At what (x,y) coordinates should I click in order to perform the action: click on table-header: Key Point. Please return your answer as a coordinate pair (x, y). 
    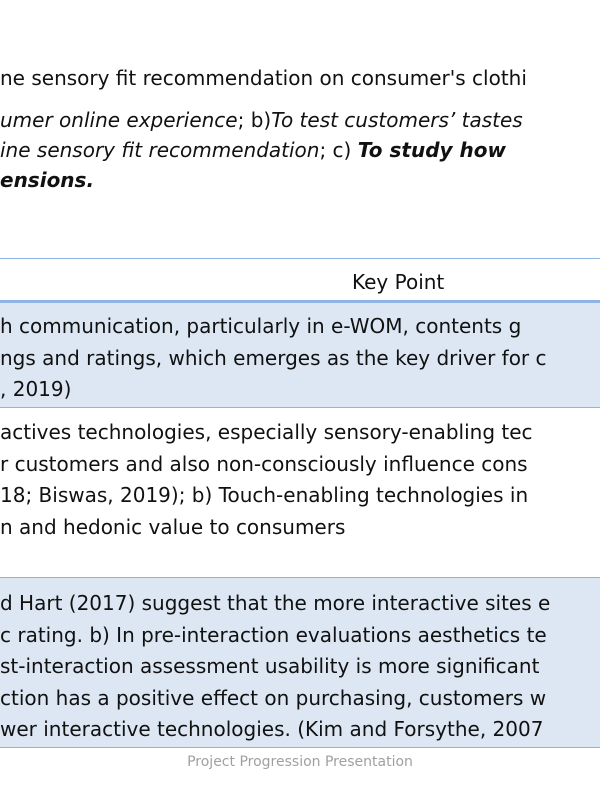
    Looking at the image, I should click on (398, 282).